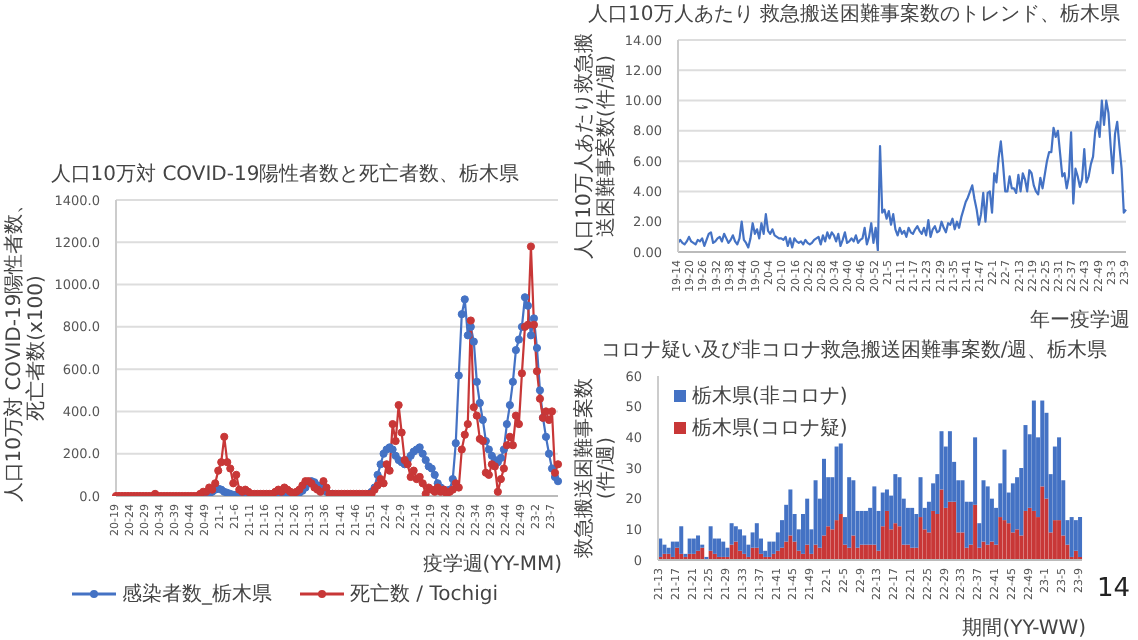 The image size is (1138, 640). I want to click on legend-label: 死亡数 / Tochigi, so click(424, 594).